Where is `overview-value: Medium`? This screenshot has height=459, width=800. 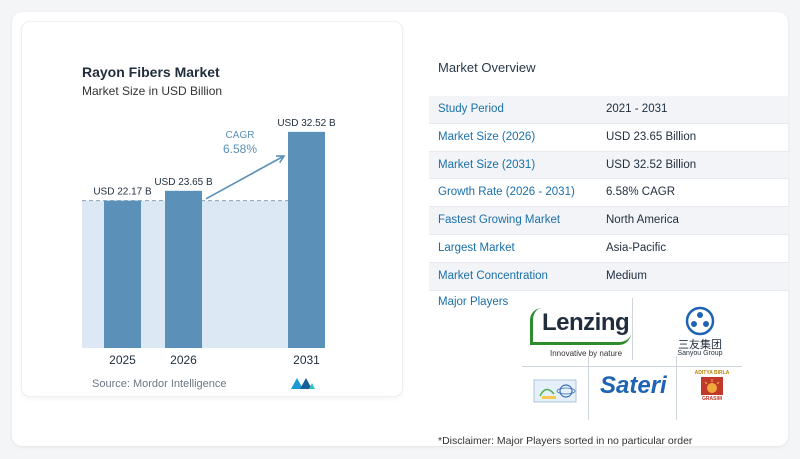 overview-value: Medium is located at coordinates (626, 275).